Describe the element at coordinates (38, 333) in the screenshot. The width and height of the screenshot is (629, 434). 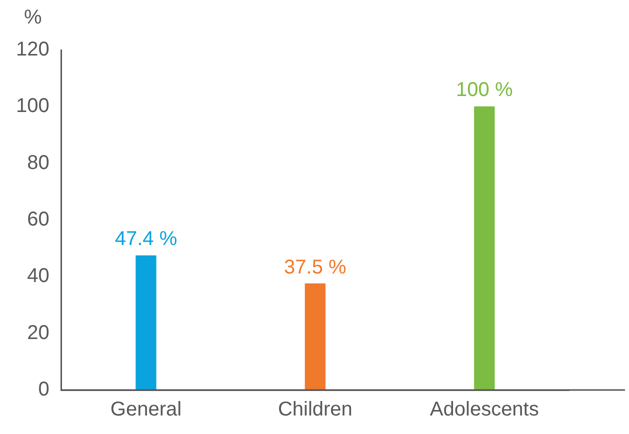
I see `y-tick-label: 20` at that location.